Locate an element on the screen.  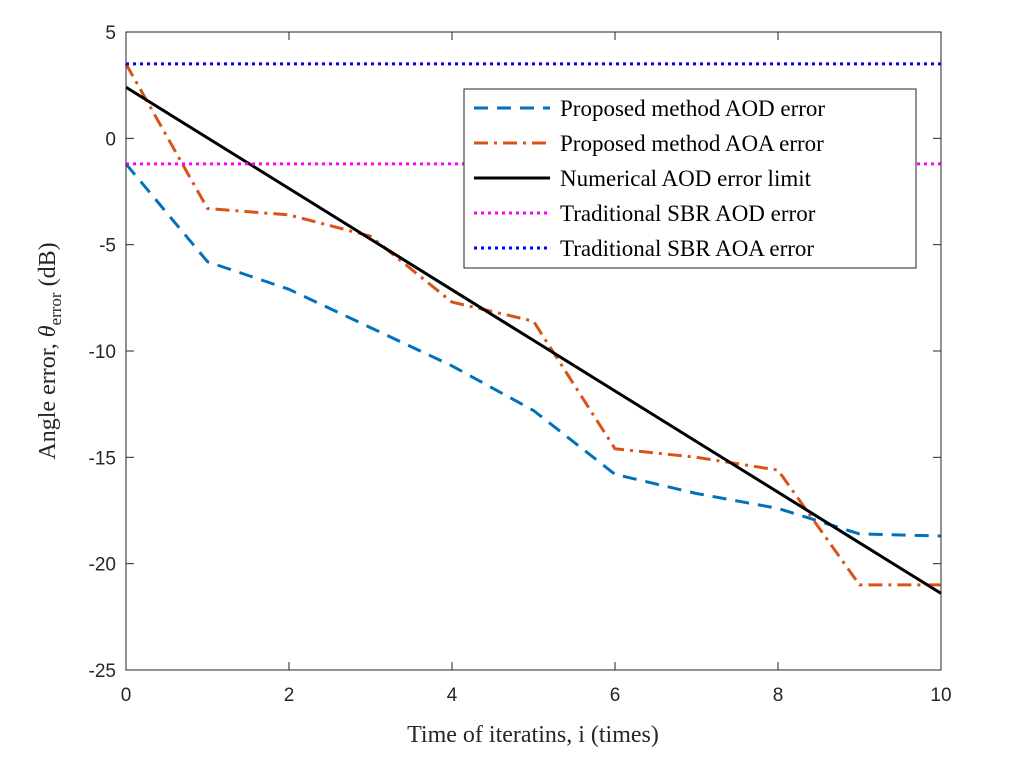
x-tick-label: 4 is located at coordinates (452, 695).